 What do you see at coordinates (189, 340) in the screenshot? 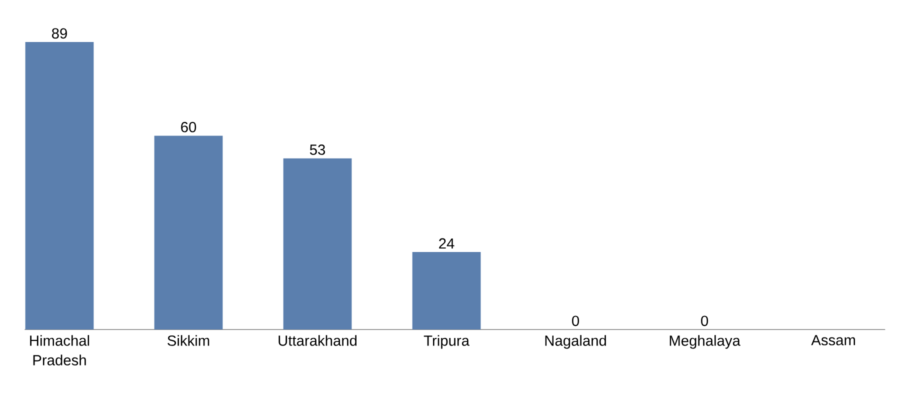
I see `x-tick-label: Sikkim` at bounding box center [189, 340].